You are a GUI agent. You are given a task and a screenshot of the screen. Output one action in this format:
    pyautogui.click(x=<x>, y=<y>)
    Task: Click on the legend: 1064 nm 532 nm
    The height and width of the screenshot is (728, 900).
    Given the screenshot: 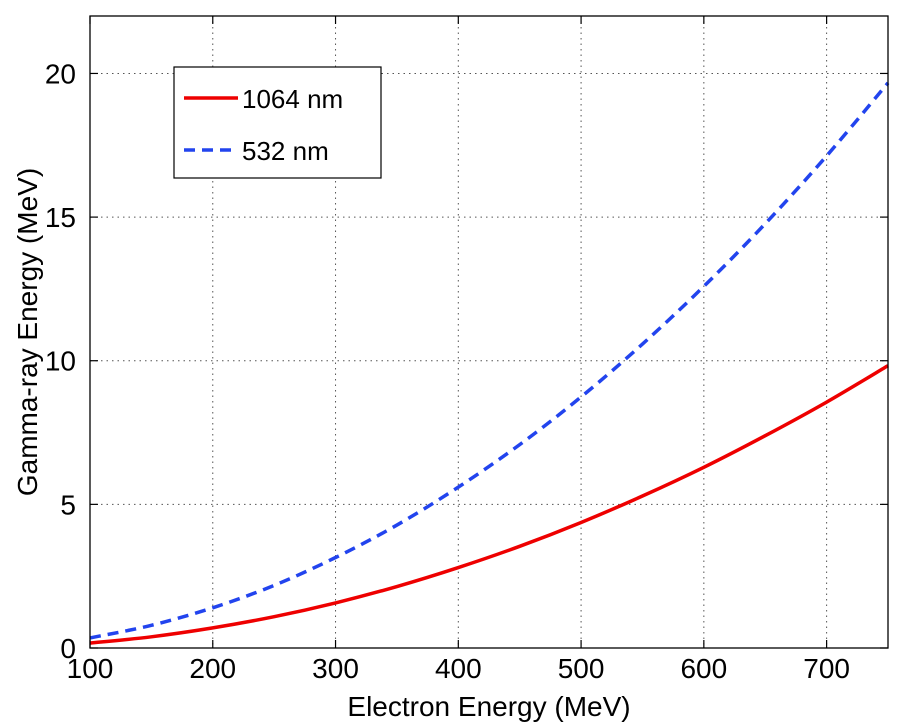 What is the action you would take?
    pyautogui.click(x=277, y=122)
    